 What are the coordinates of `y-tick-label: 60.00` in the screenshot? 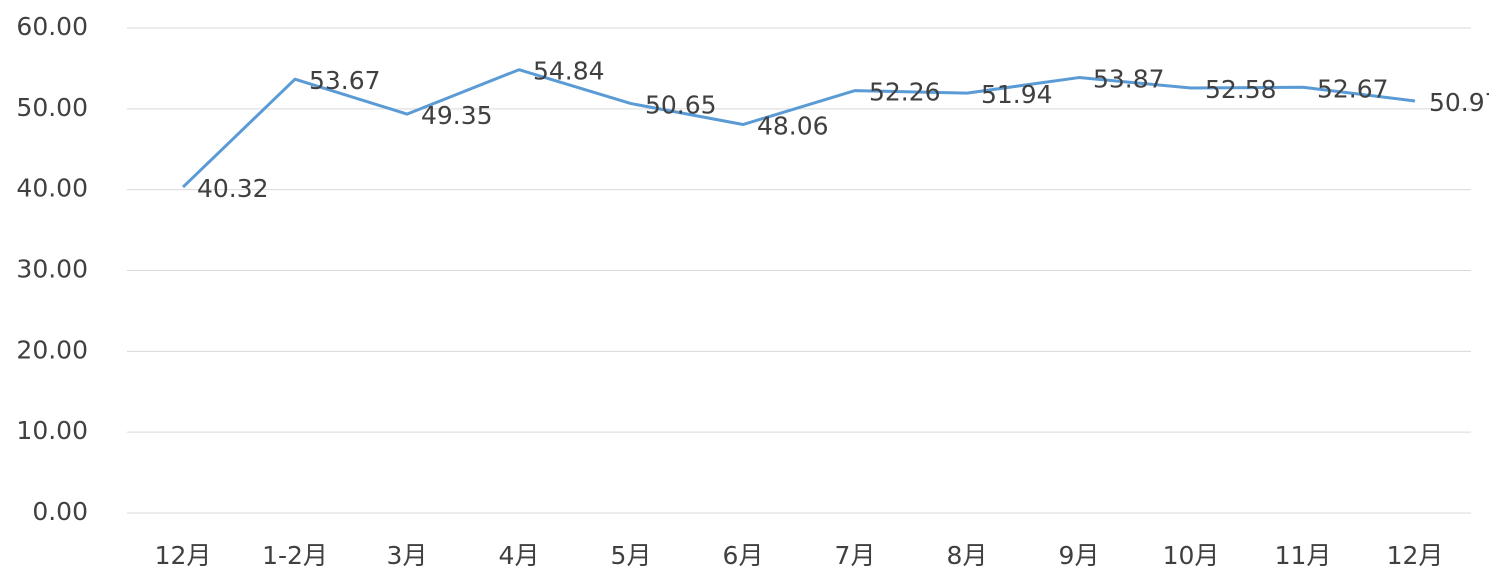 It's located at (52, 26).